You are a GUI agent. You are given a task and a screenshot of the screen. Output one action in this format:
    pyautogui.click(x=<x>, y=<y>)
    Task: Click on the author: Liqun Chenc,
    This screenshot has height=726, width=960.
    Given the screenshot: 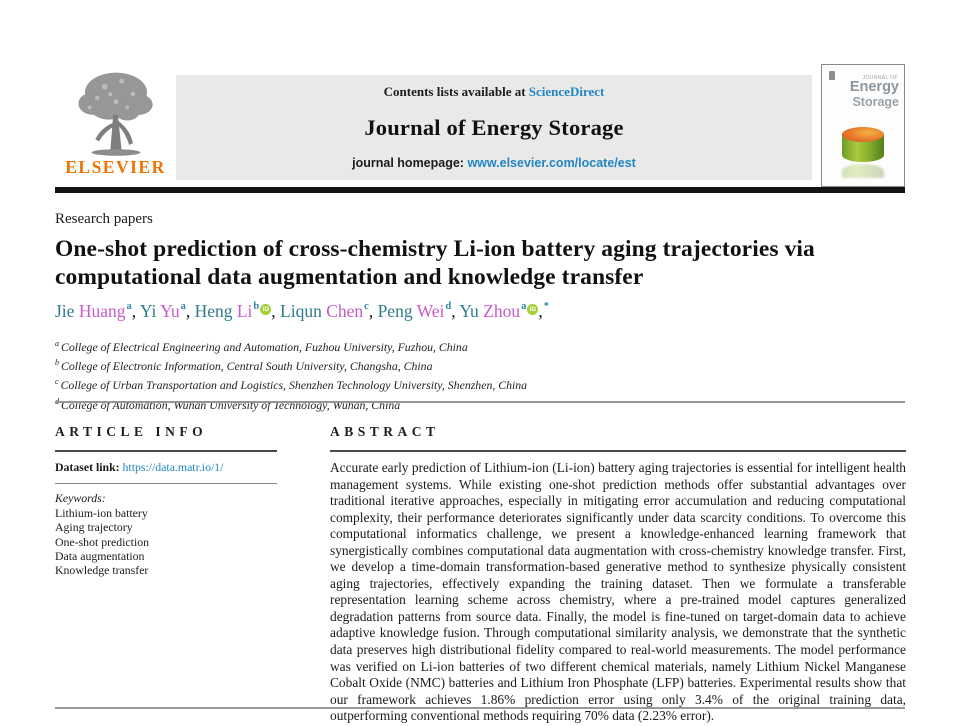 What is the action you would take?
    pyautogui.click(x=329, y=311)
    